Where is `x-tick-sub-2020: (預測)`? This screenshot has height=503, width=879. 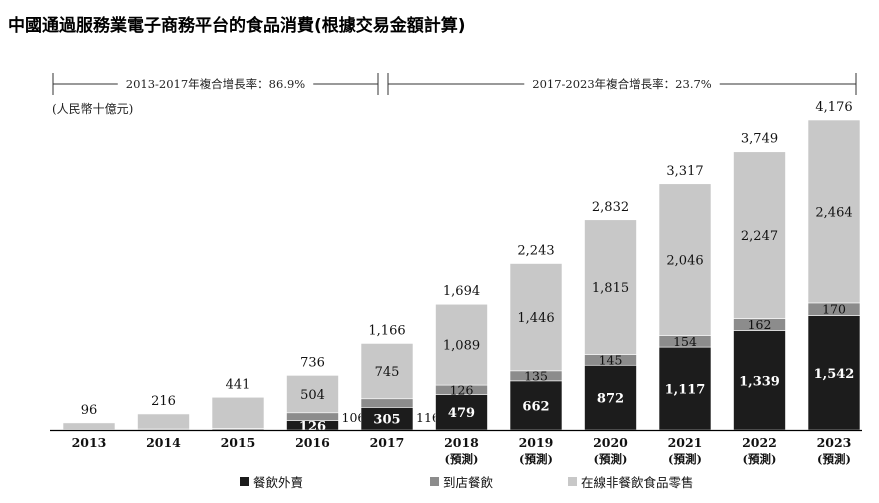 x-tick-sub-2020: (預測) is located at coordinates (611, 459).